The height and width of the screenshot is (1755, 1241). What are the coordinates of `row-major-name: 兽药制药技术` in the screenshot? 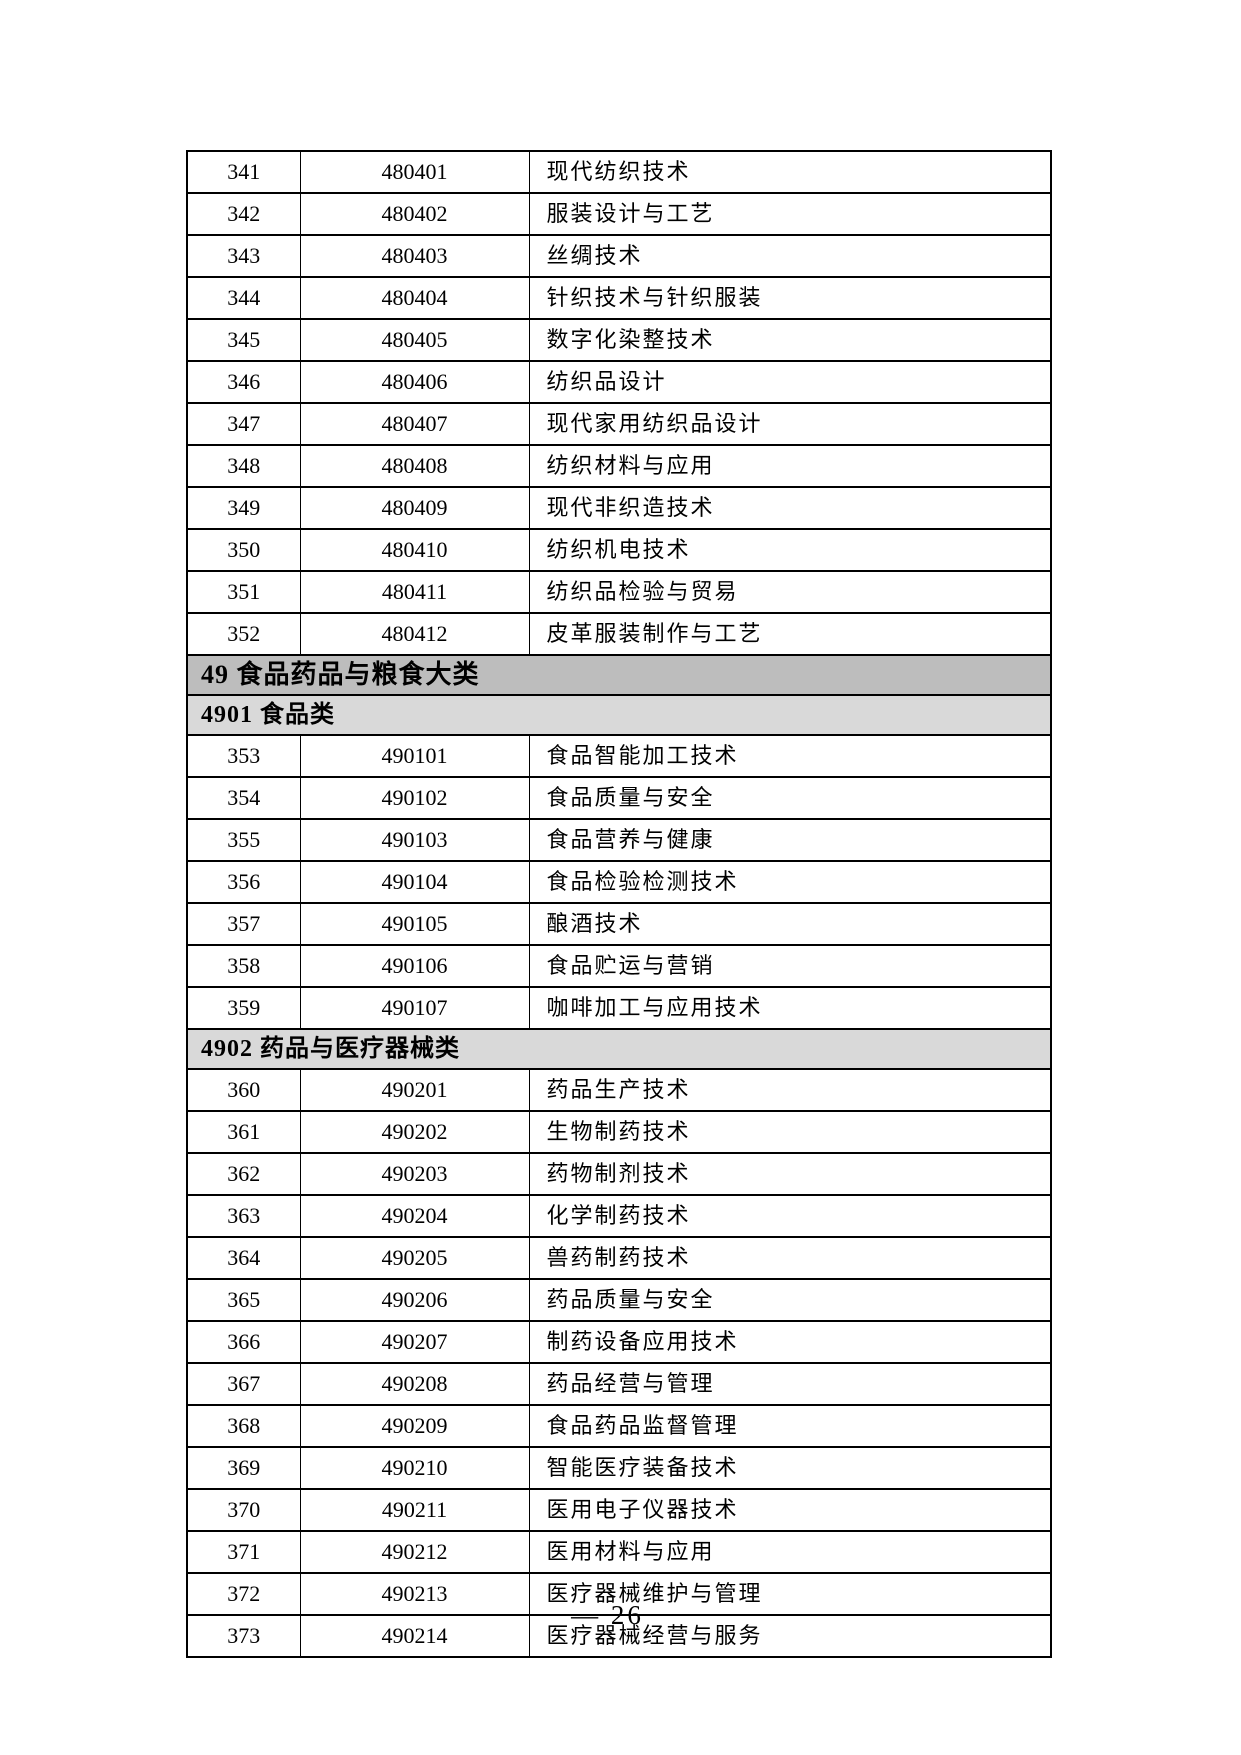 It's located at (790, 1258).